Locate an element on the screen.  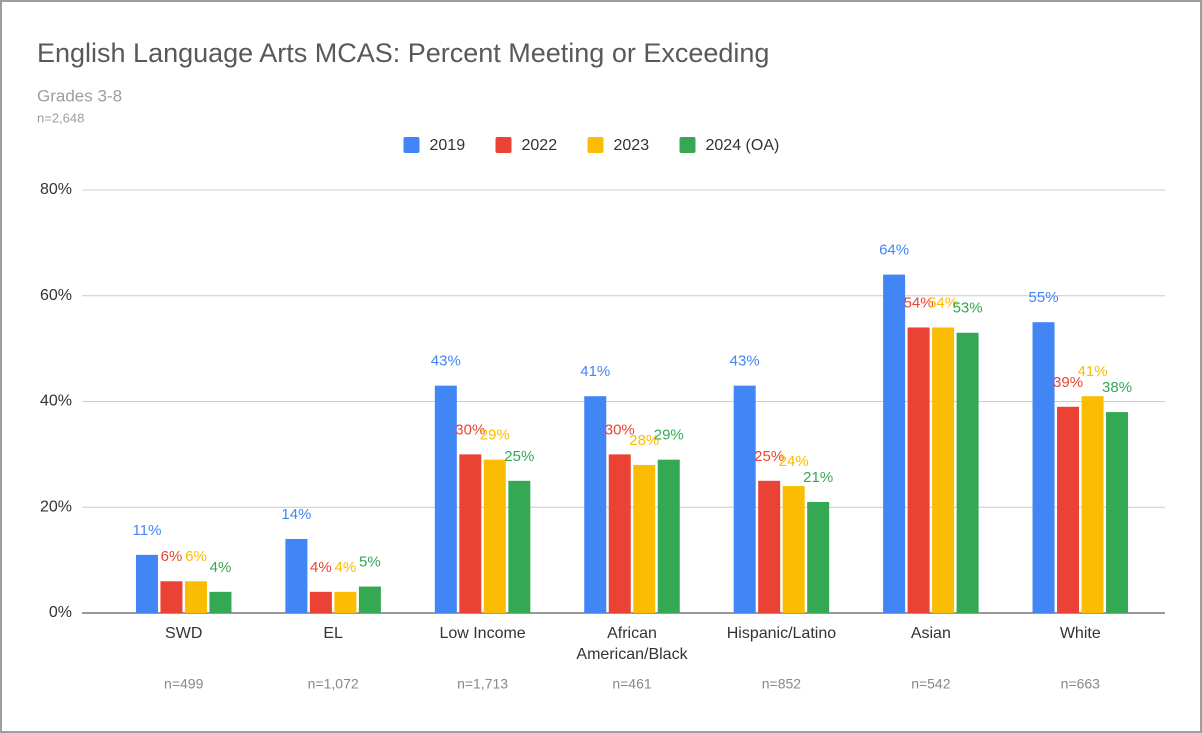
x-tick-label: African American/Black is located at coordinates (632, 644).